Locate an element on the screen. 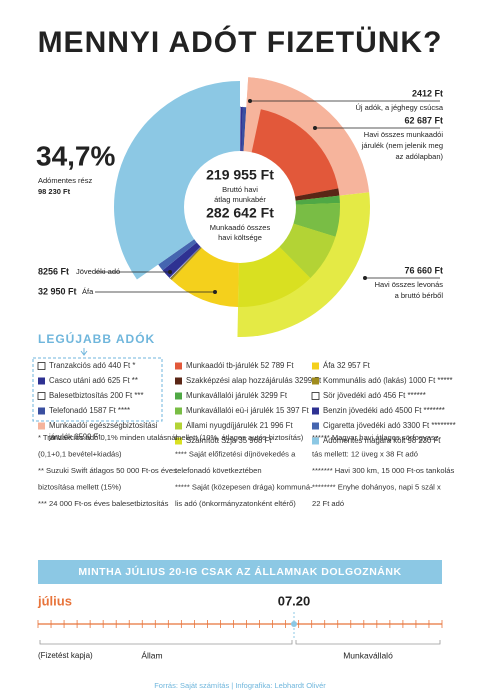 The width and height of the screenshot is (479, 700). legend-label: Sör jövedéki adó 456 Ft ****** is located at coordinates (374, 395).